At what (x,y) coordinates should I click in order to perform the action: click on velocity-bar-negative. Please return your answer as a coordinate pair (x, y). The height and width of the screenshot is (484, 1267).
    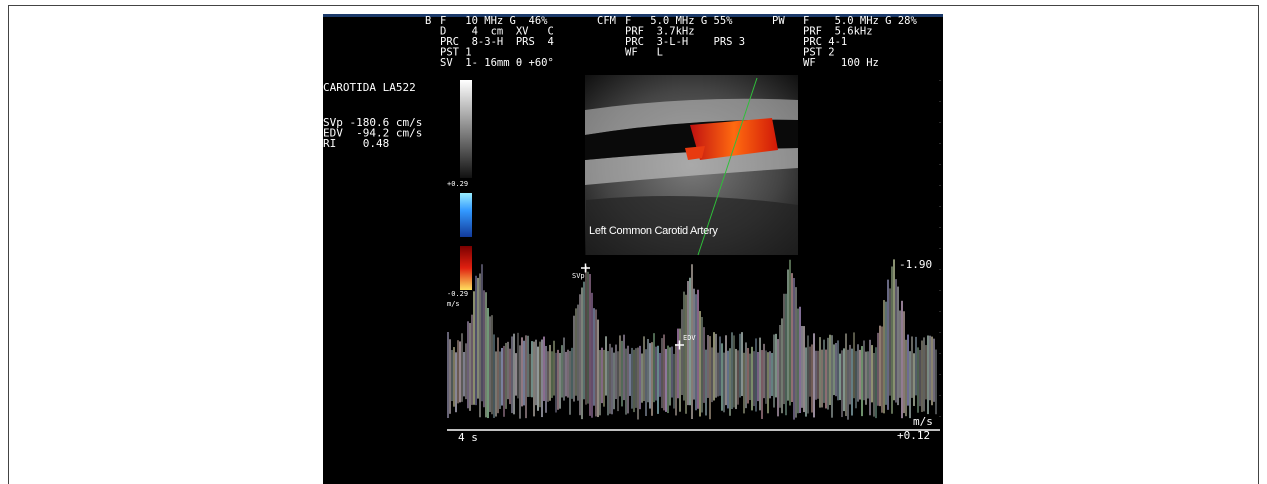
    Looking at the image, I should click on (466, 215).